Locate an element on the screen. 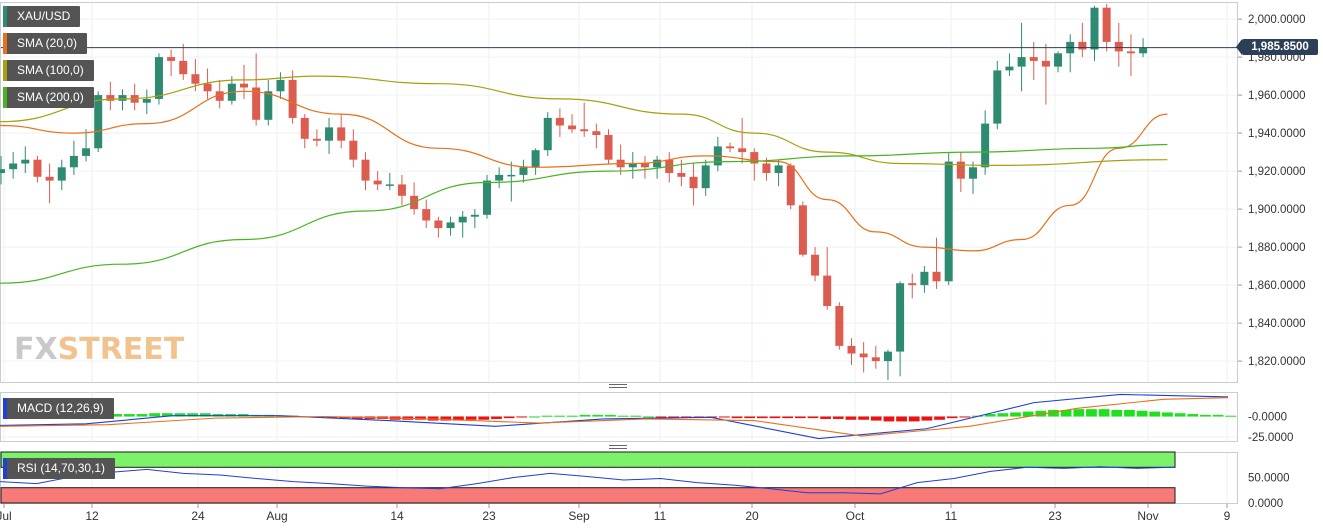 This screenshot has width=1323, height=529. y-tick-label: 1,880.0000 is located at coordinates (1277, 248).